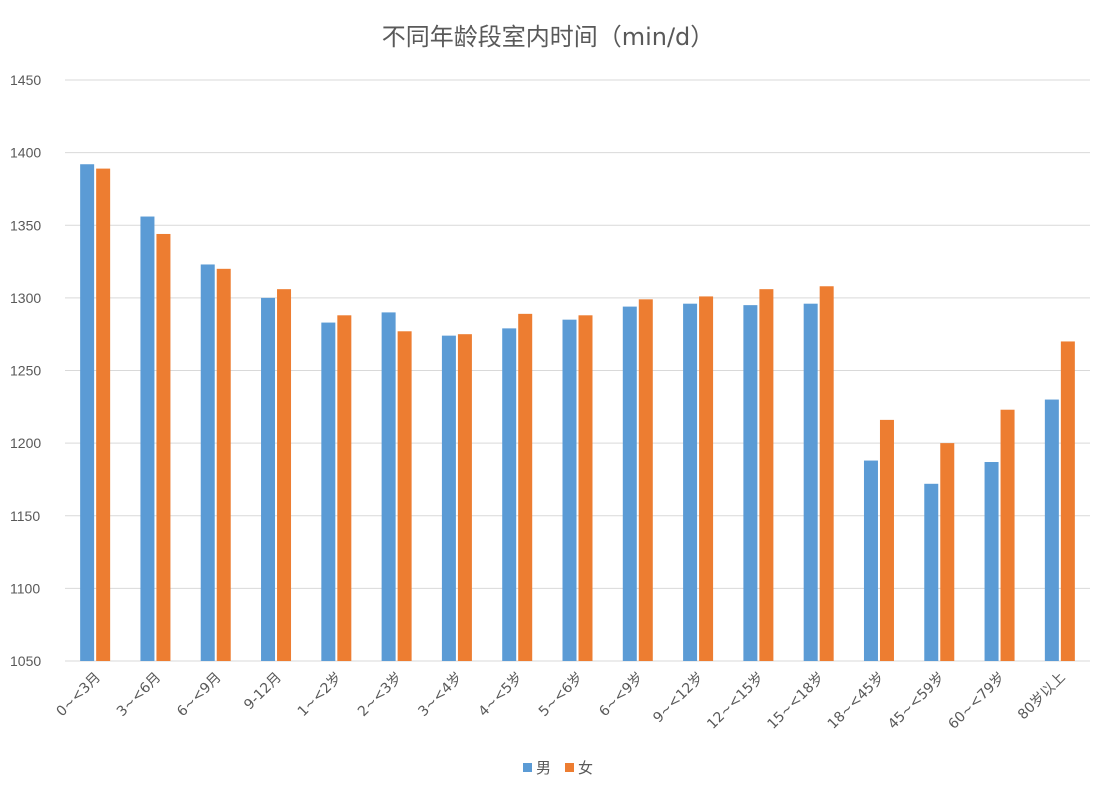 The width and height of the screenshot is (1100, 796). Describe the element at coordinates (585, 768) in the screenshot. I see `legend-label: 女` at that location.